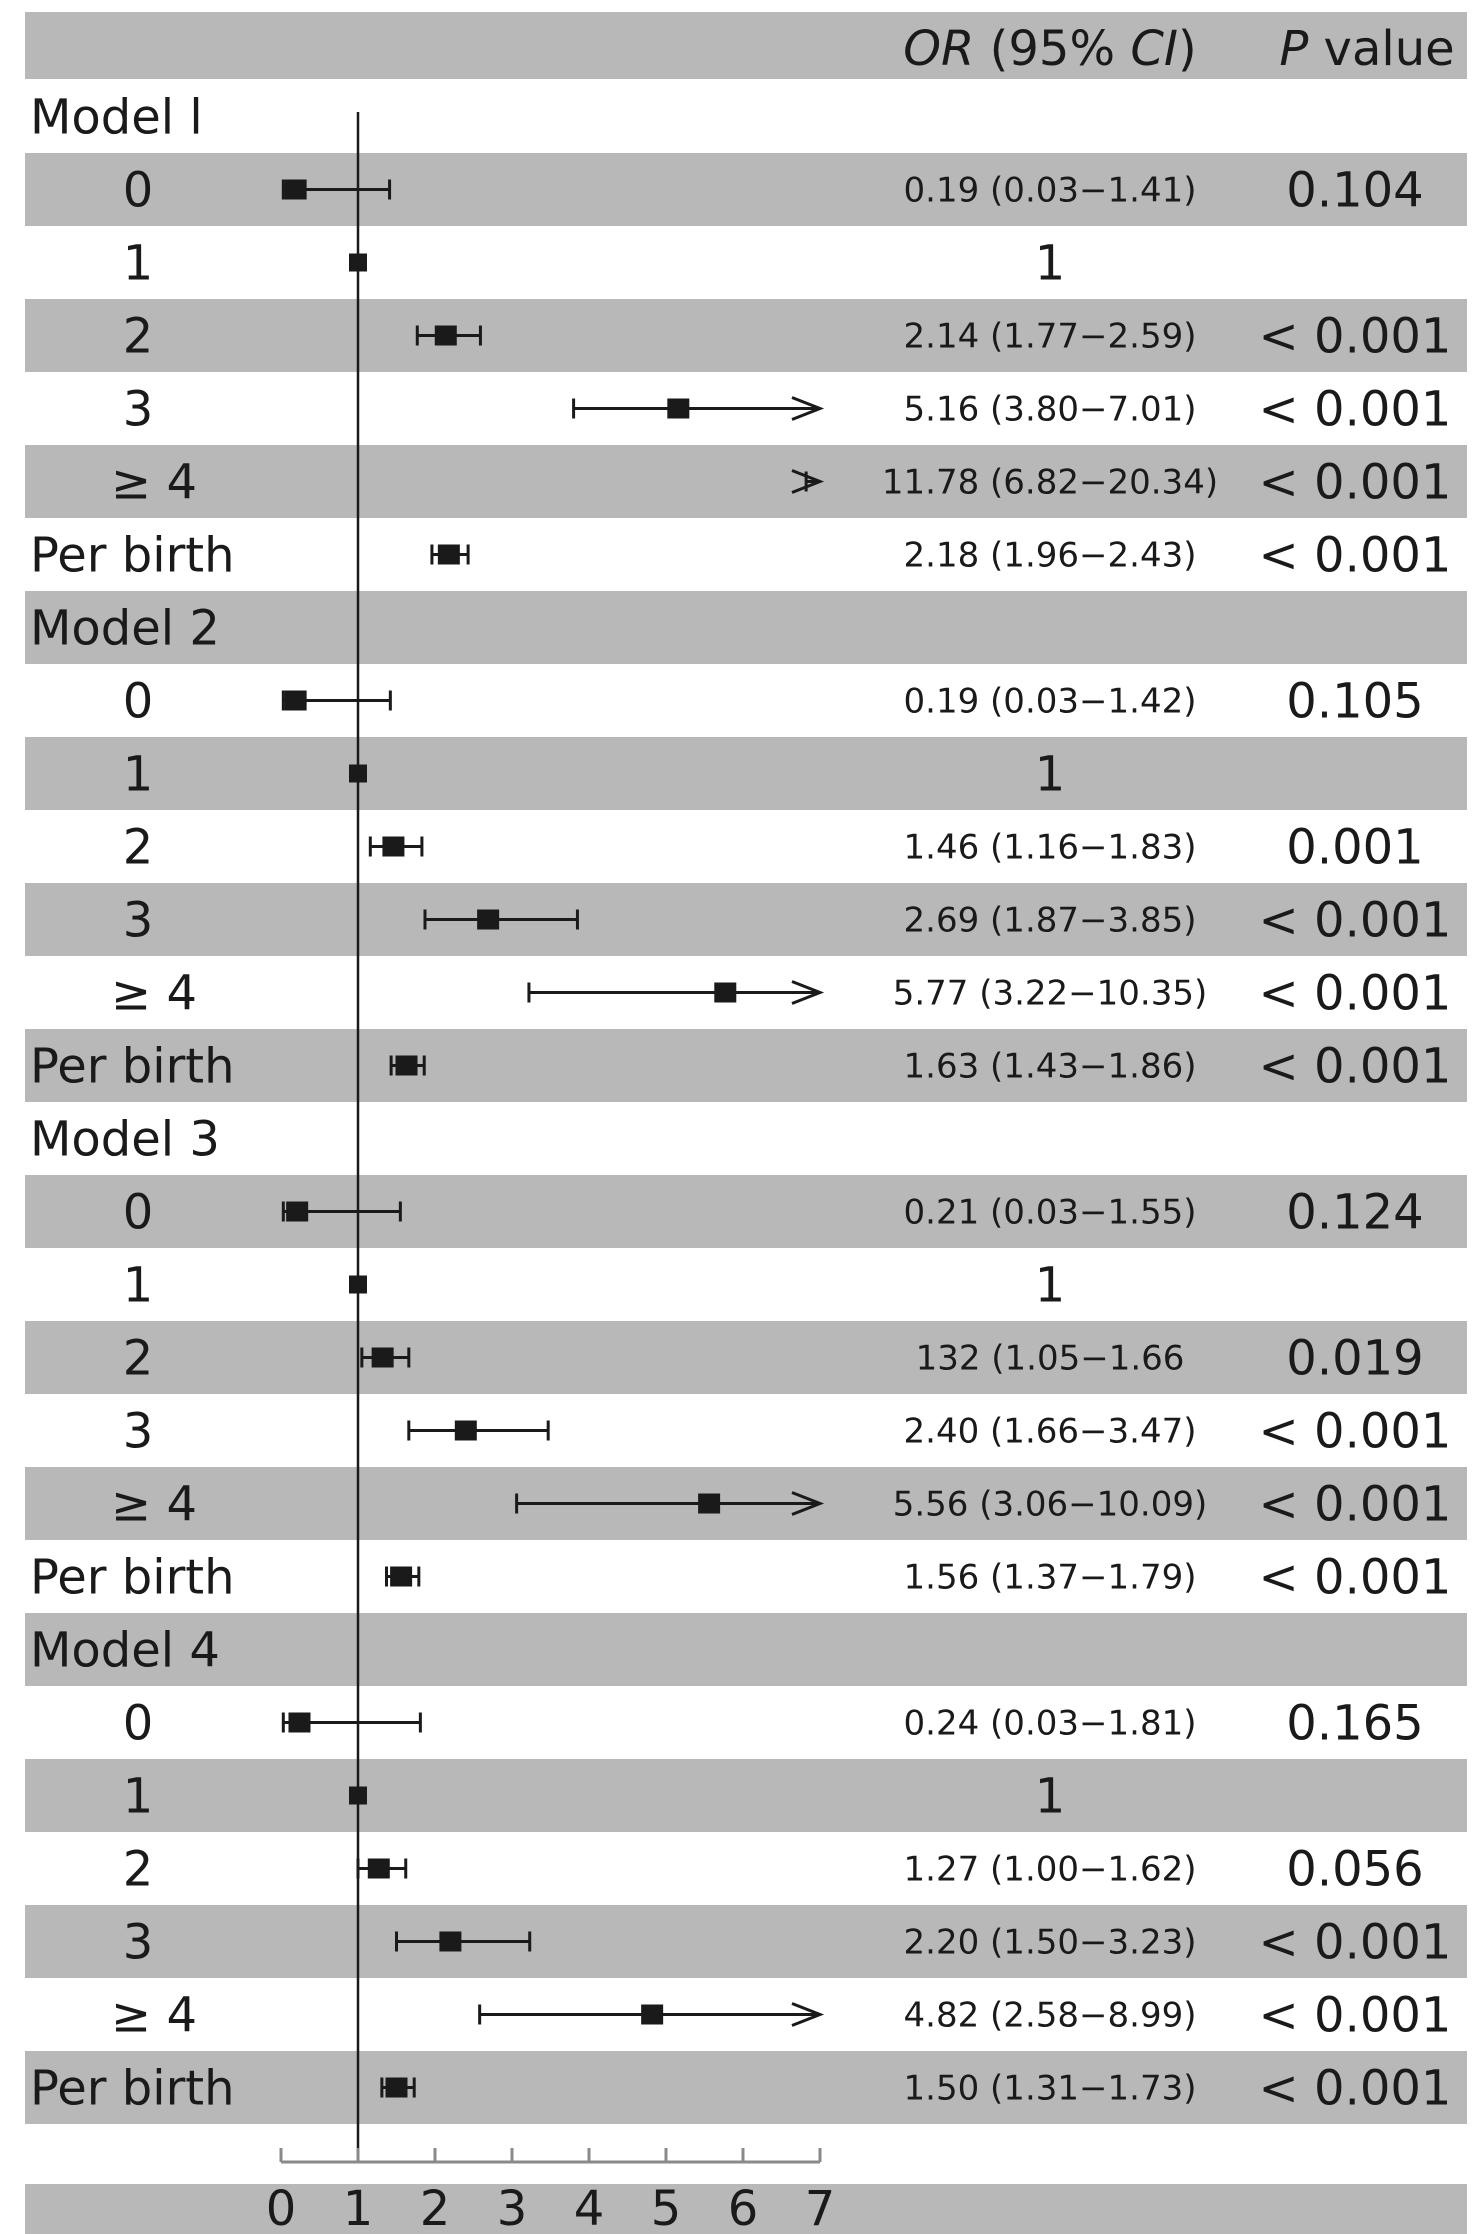 The width and height of the screenshot is (1476, 2234). Describe the element at coordinates (435, 2207) in the screenshot. I see `x-tick-label: 2` at that location.